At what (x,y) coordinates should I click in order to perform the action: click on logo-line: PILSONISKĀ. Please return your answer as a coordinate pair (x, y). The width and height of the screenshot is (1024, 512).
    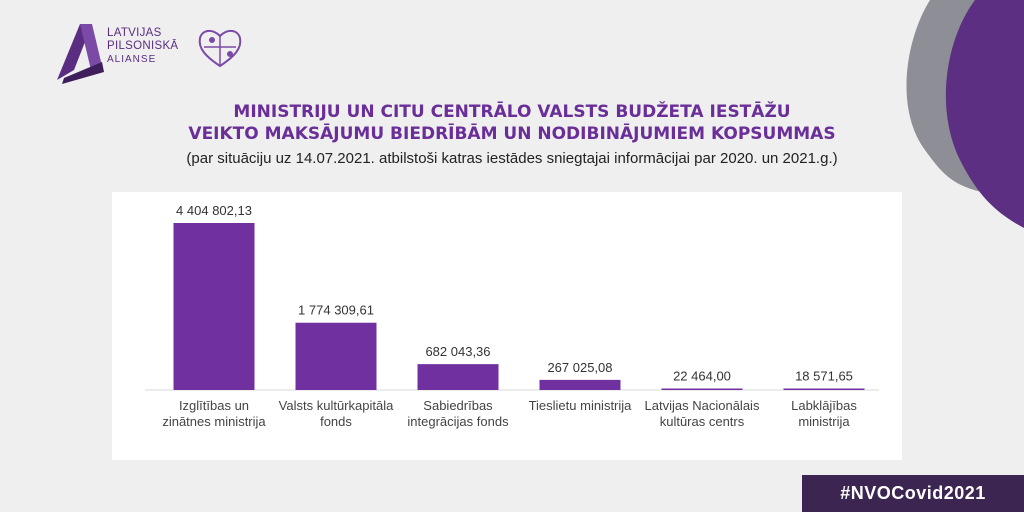
    Looking at the image, I should click on (143, 46).